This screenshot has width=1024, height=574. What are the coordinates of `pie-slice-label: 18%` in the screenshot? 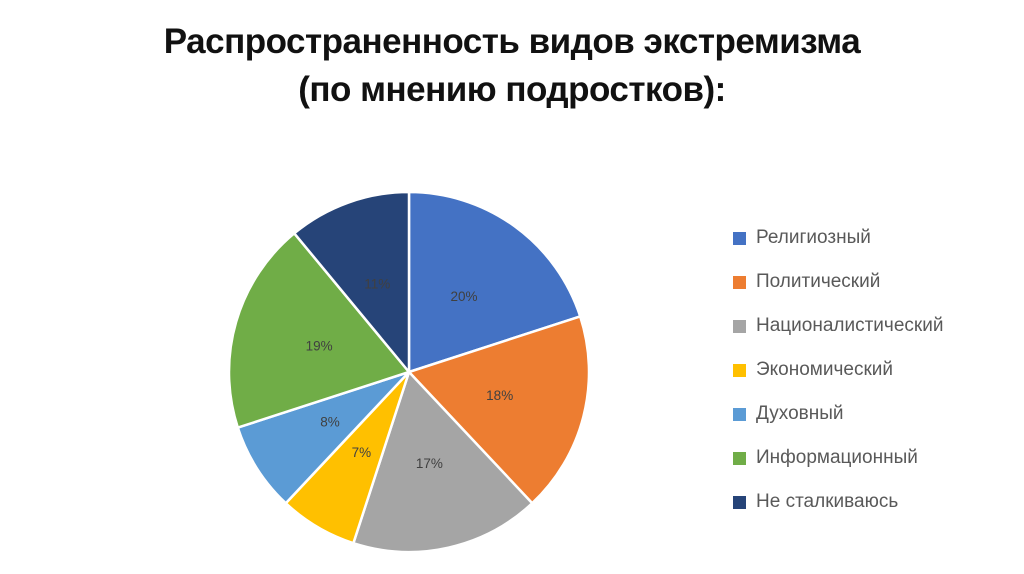 It's located at (499, 395).